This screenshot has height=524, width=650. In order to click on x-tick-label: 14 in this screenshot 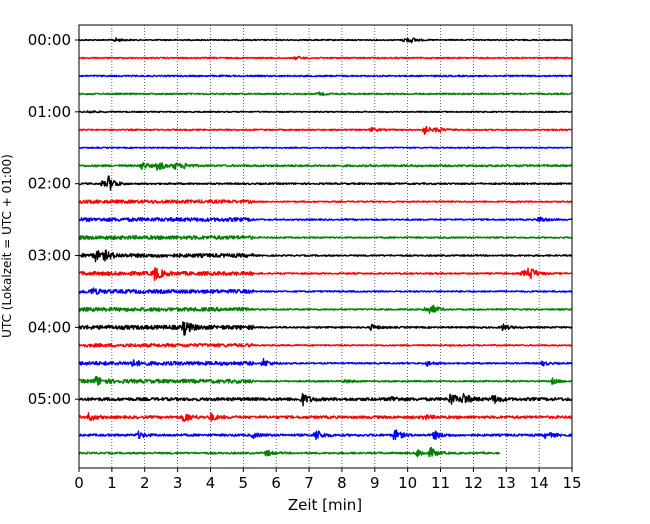, I will do `click(539, 483)`.